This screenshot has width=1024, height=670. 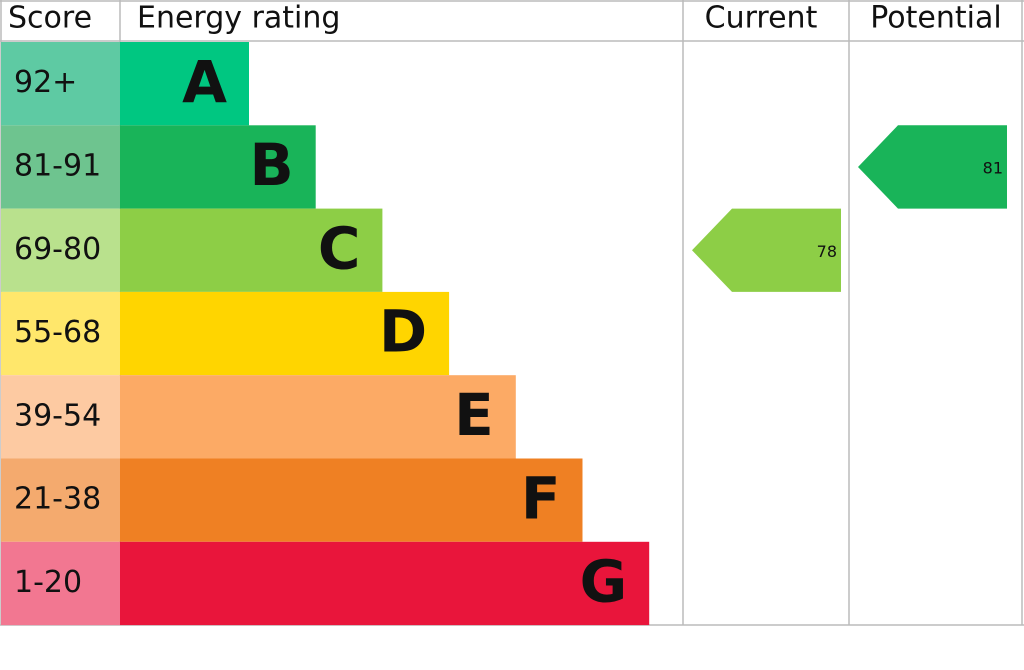 What do you see at coordinates (827, 251) in the screenshot?
I see `current-value: 78` at bounding box center [827, 251].